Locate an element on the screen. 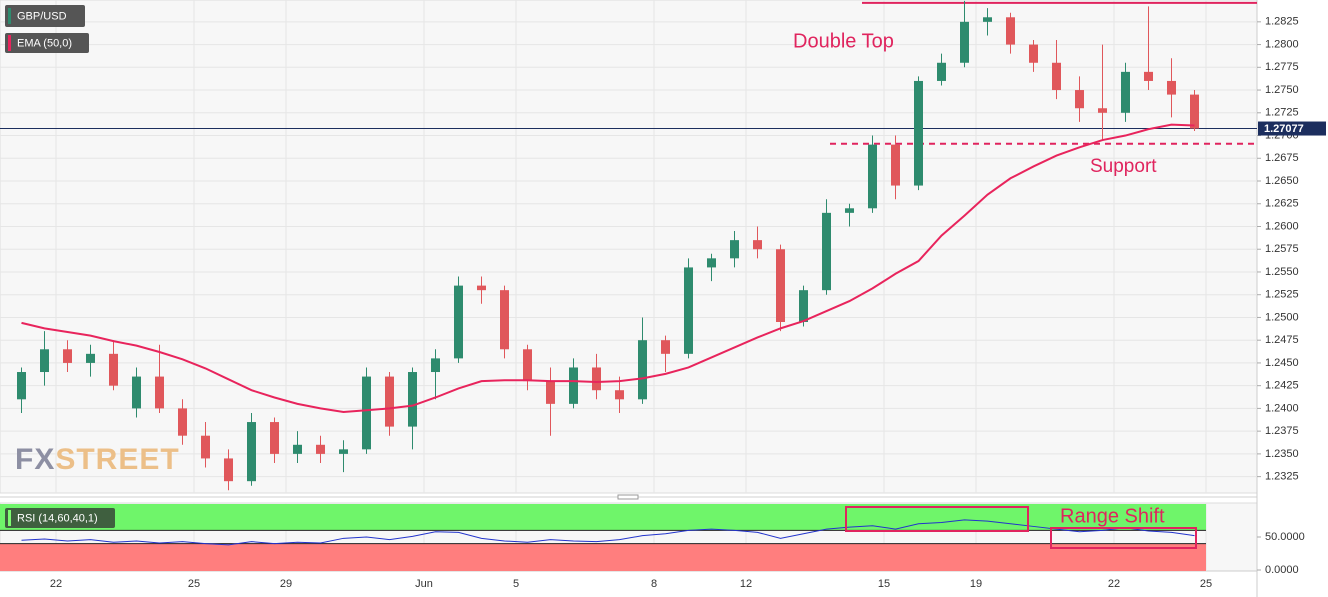 The width and height of the screenshot is (1328, 597). legend-label: GBP/USD is located at coordinates (42, 16).